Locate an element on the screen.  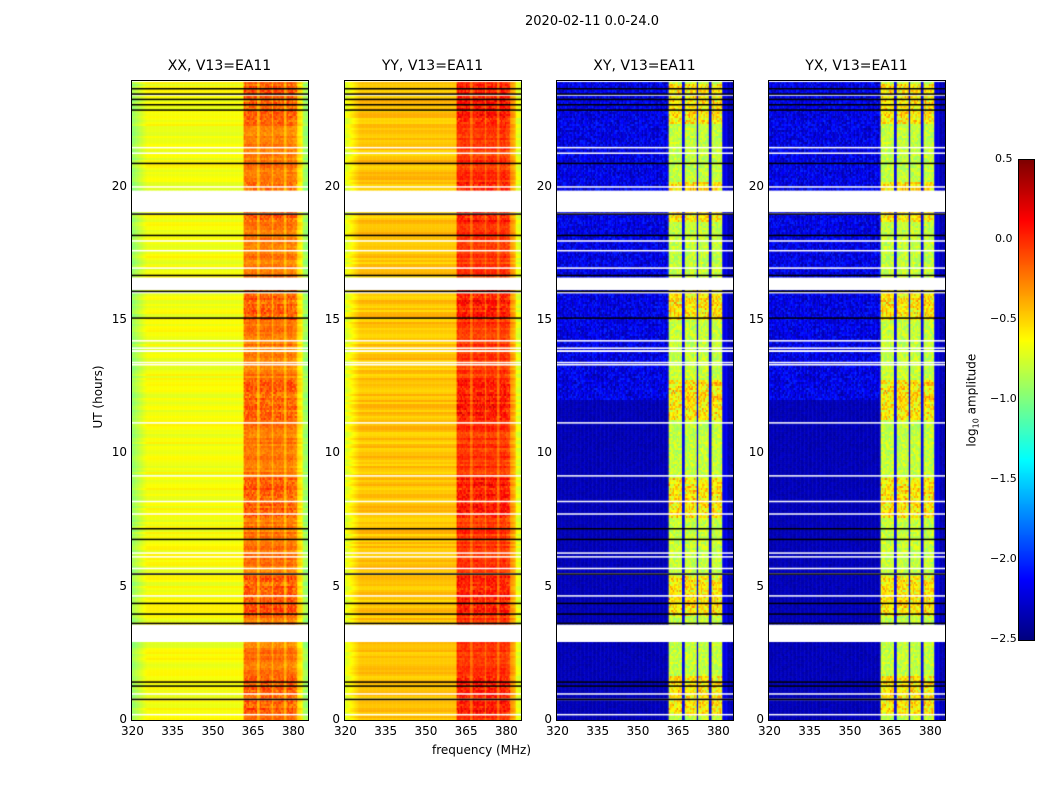
x-axis-label: frequency (MHz) is located at coordinates (482, 750).